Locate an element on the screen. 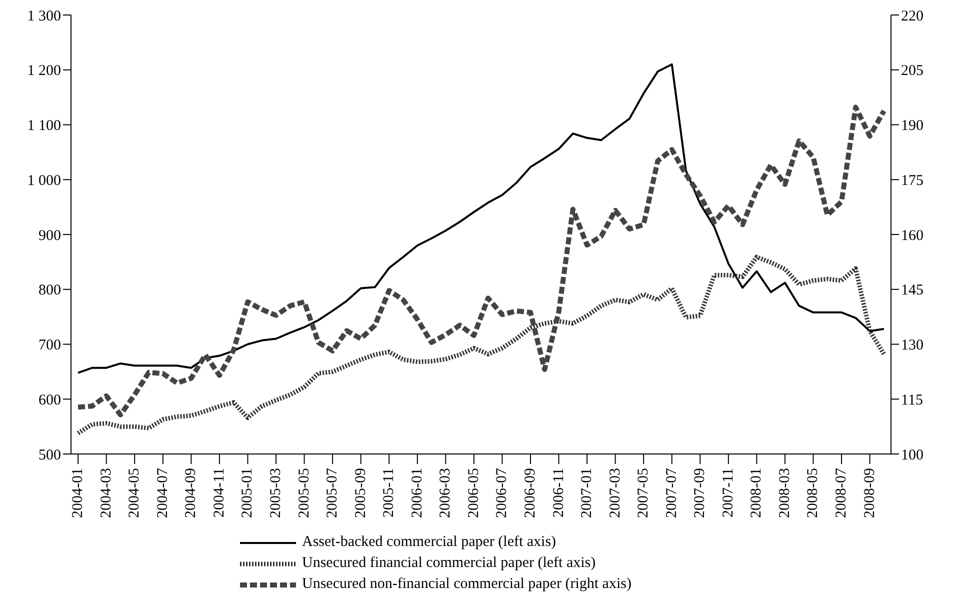  x-tick-label: 2005-09 is located at coordinates (360, 493).